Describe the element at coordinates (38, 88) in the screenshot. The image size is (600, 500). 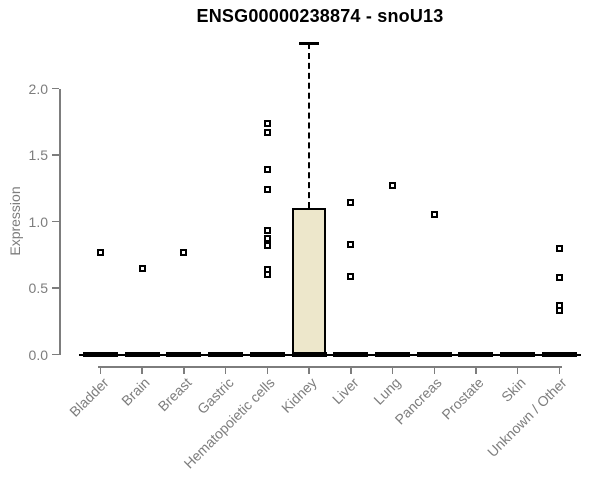
I see `y-tick-label: 2.0` at that location.